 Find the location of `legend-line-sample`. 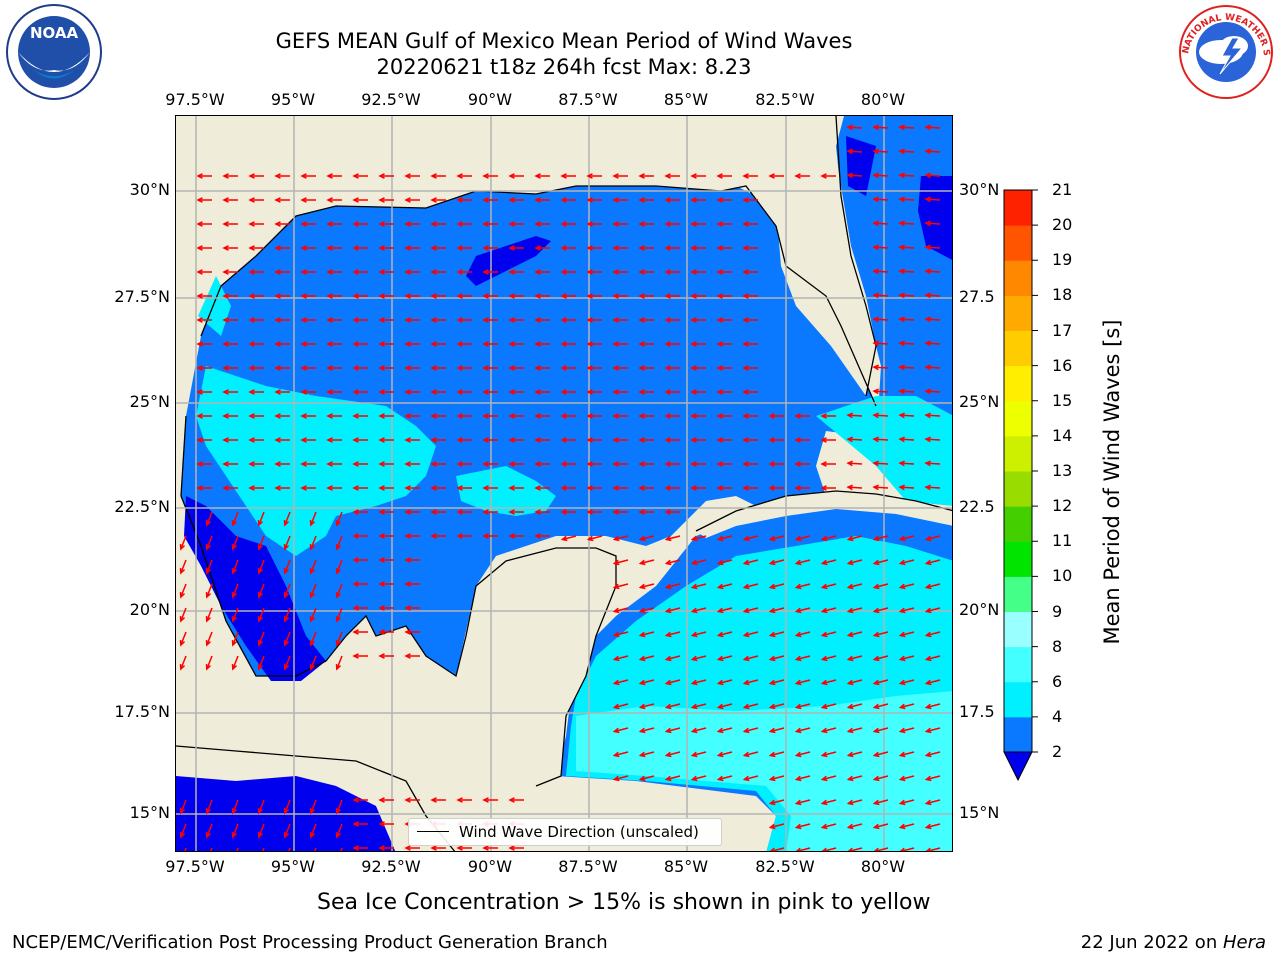

legend-line-sample is located at coordinates (433, 831).